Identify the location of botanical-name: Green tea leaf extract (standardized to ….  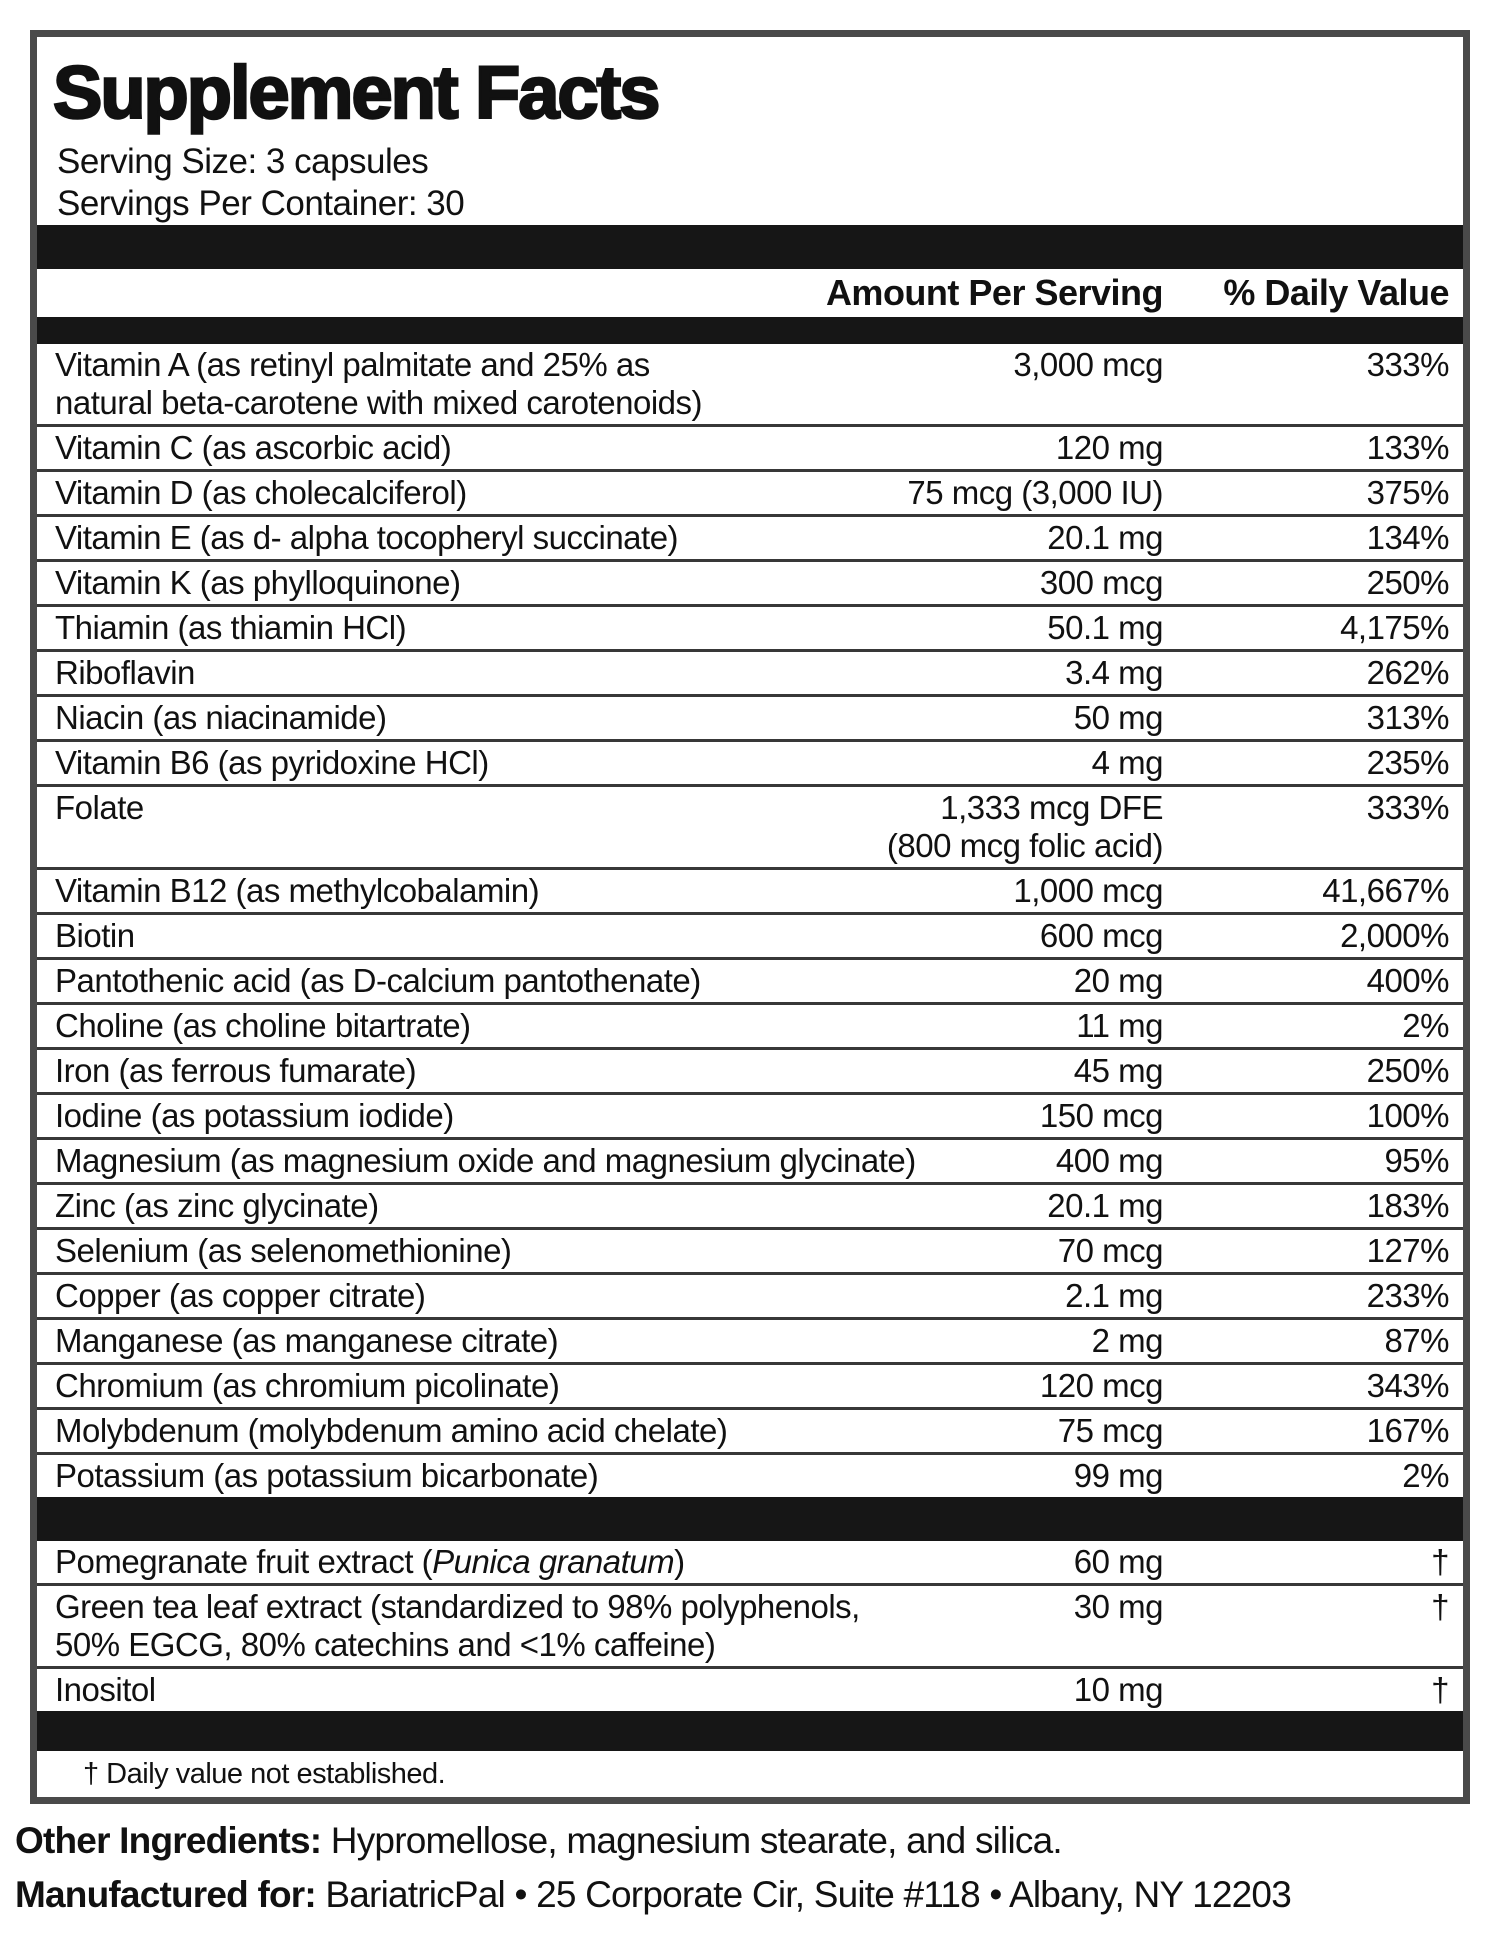
(457, 1625).